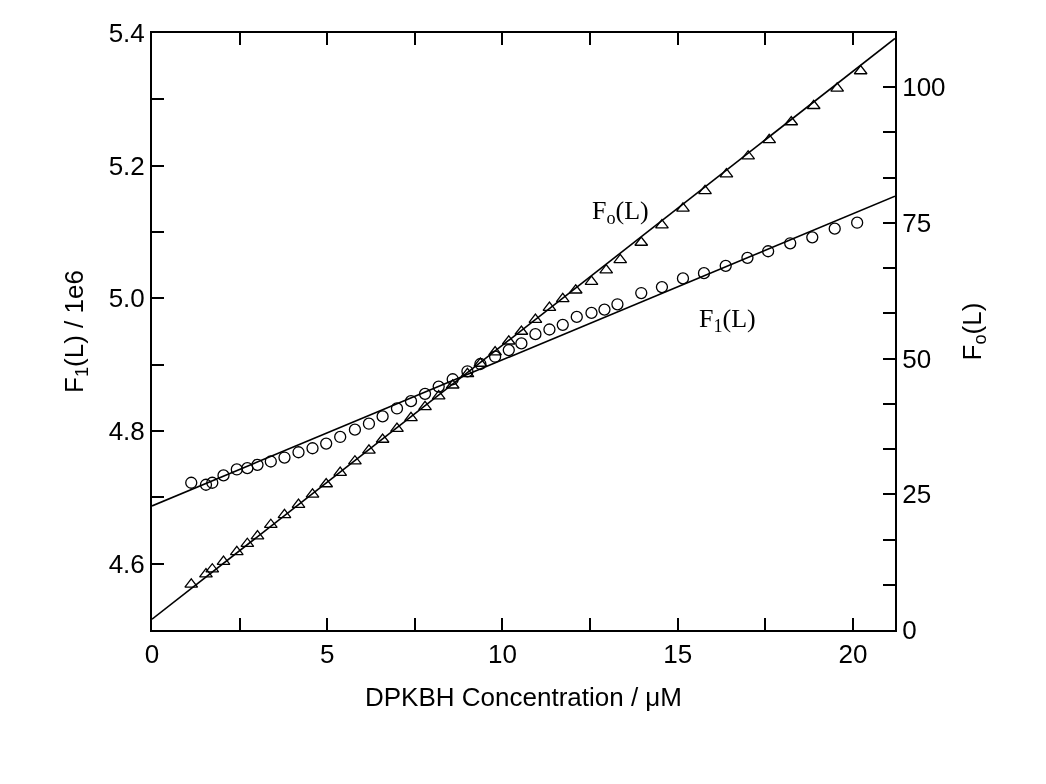 The image size is (1046, 784). I want to click on y-tick-label: 4.8, so click(126, 431).